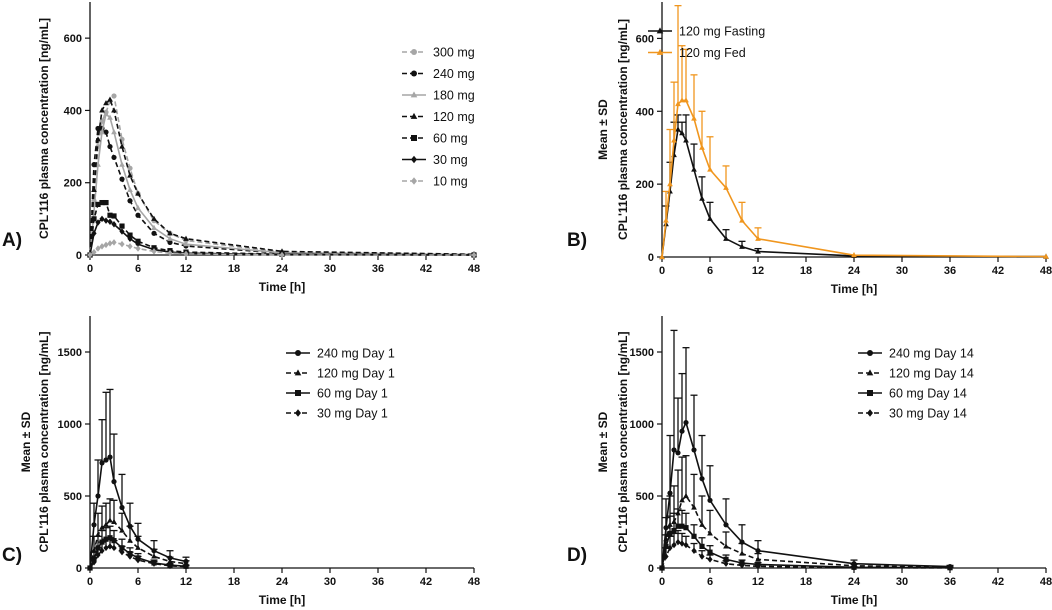 The height and width of the screenshot is (610, 1052). I want to click on series-180-mg, so click(282, 184).